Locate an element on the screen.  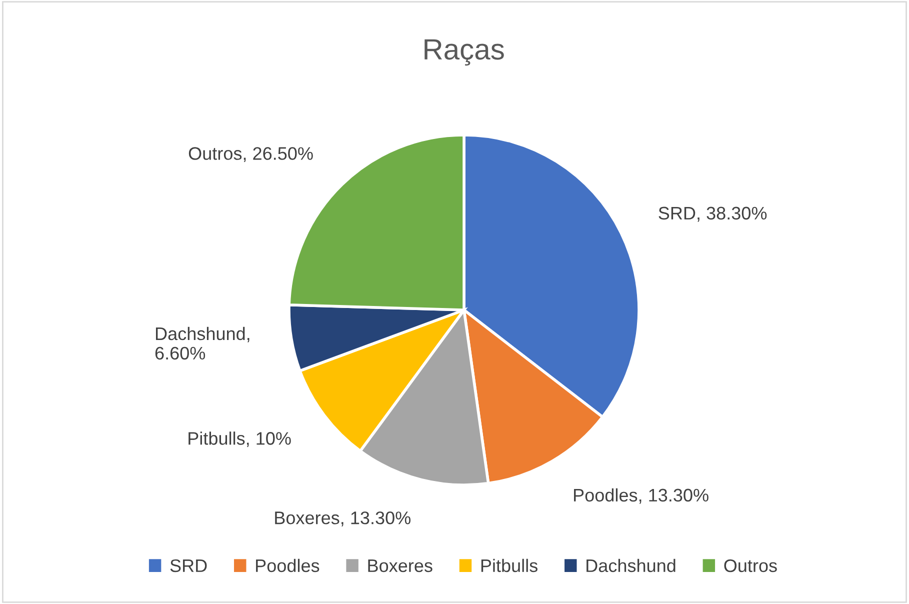
legend-label: Poodles is located at coordinates (288, 565).